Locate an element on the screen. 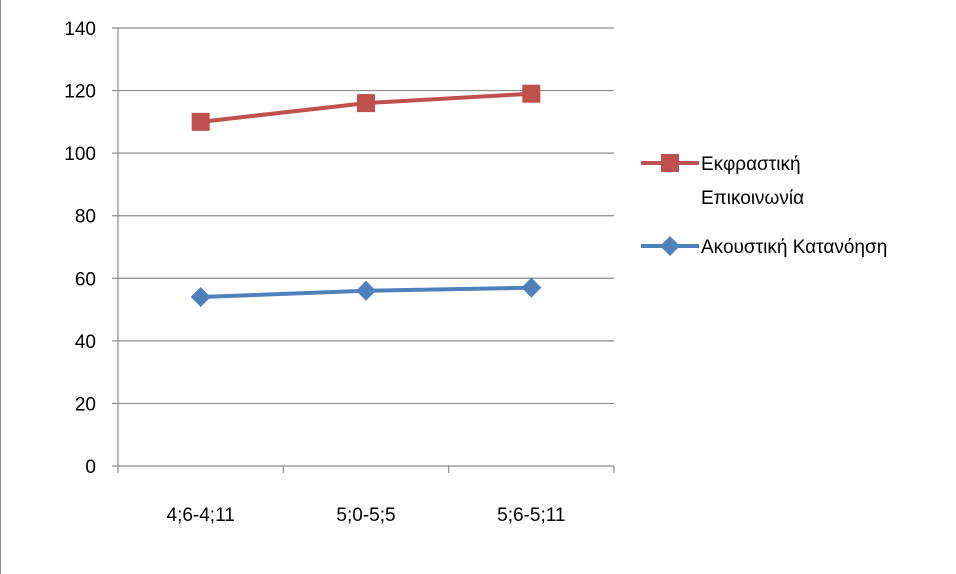 The height and width of the screenshot is (574, 956). legend: Εκφραστική Επικοινωνία Ακουστική Κατανόηση is located at coordinates (764, 206).